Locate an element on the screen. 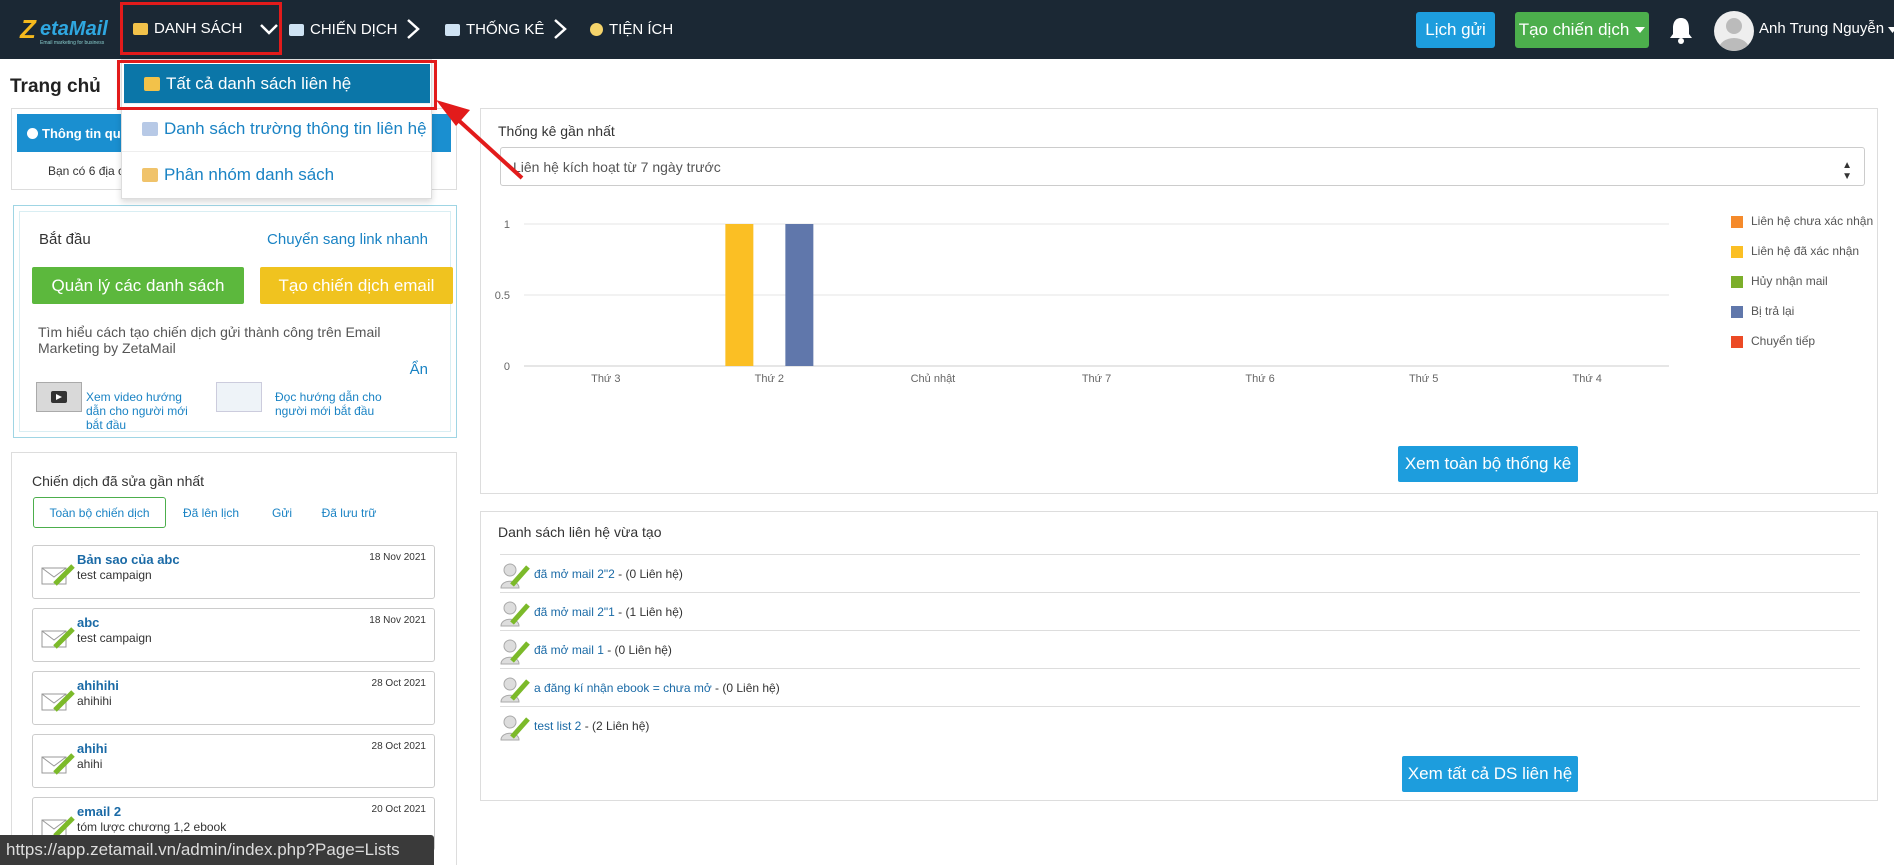 This screenshot has height=865, width=1894. list-item: đã mở mail 2"1 - (1 Liên hệ) is located at coordinates (1180, 611).